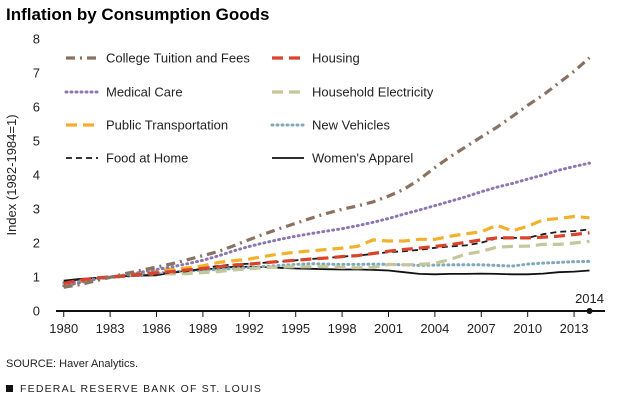  Describe the element at coordinates (9, 388) in the screenshot. I see `footer-square-icon` at that location.